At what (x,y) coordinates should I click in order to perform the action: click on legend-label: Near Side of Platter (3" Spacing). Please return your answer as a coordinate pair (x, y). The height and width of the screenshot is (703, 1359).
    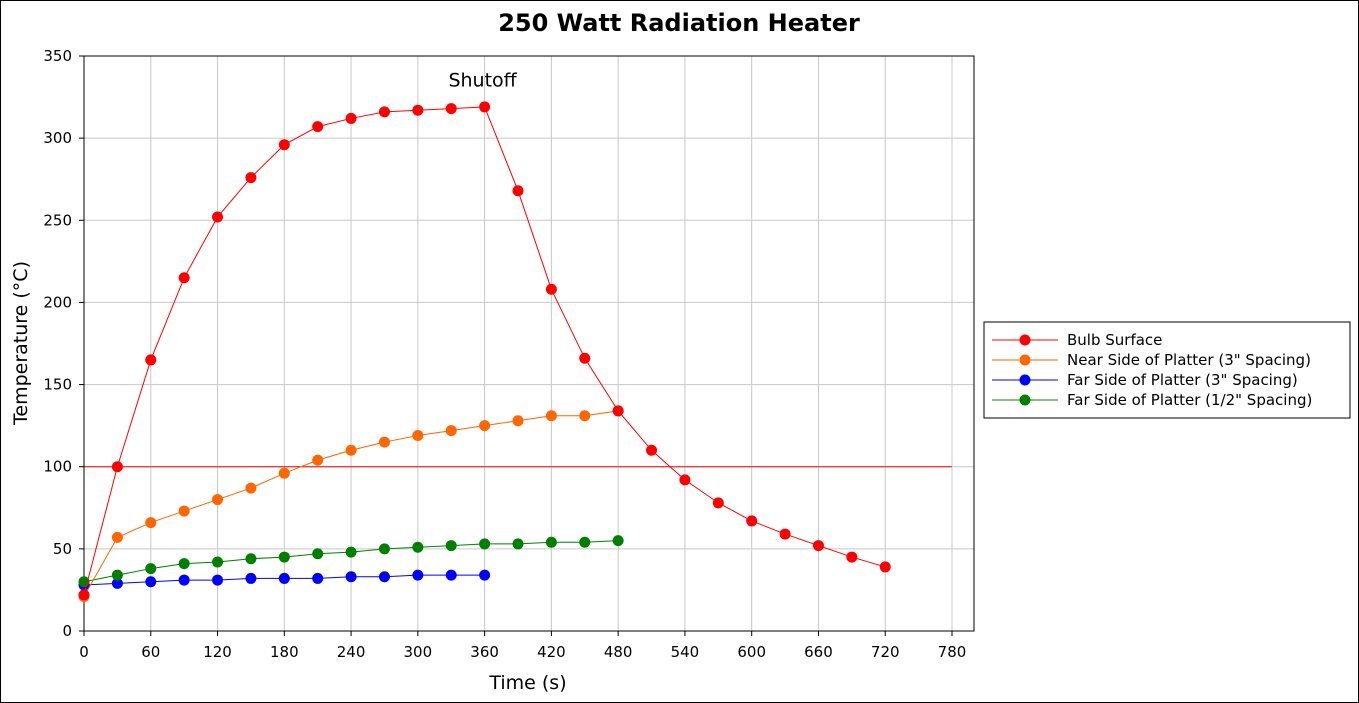
    Looking at the image, I should click on (1189, 360).